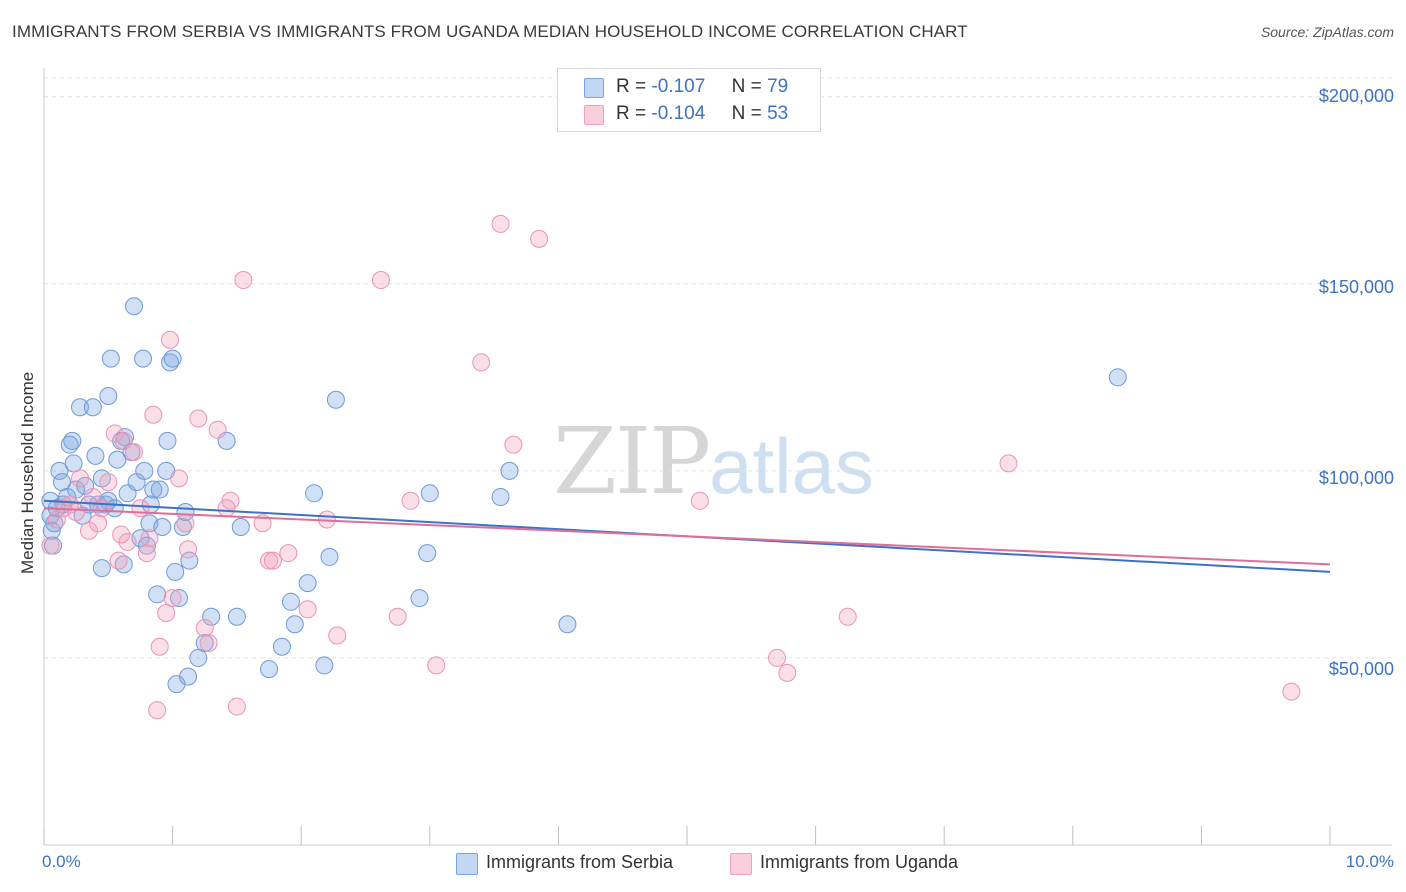 The image size is (1406, 892). Describe the element at coordinates (746, 86) in the screenshot. I see `serbia-n-label: N =` at that location.